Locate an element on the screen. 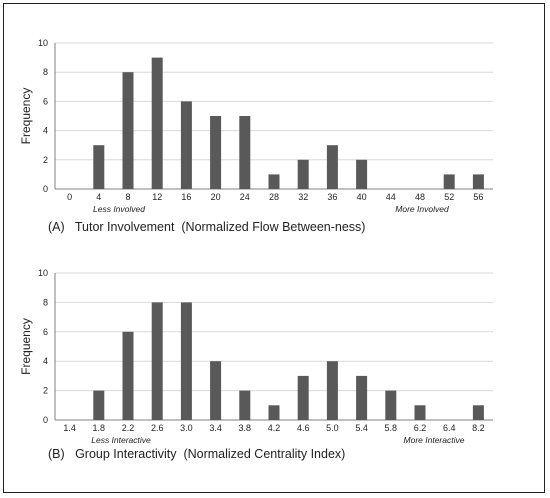 This screenshot has height=498, width=550. x-tick-label: 16 is located at coordinates (186, 197).